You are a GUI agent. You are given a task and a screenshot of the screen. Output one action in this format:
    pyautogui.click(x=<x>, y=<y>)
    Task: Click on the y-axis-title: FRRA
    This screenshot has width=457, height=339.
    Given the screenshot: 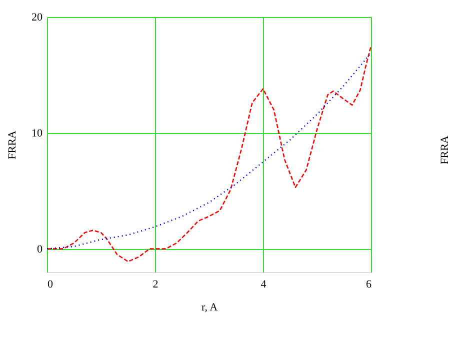 What is the action you would take?
    pyautogui.click(x=12, y=145)
    